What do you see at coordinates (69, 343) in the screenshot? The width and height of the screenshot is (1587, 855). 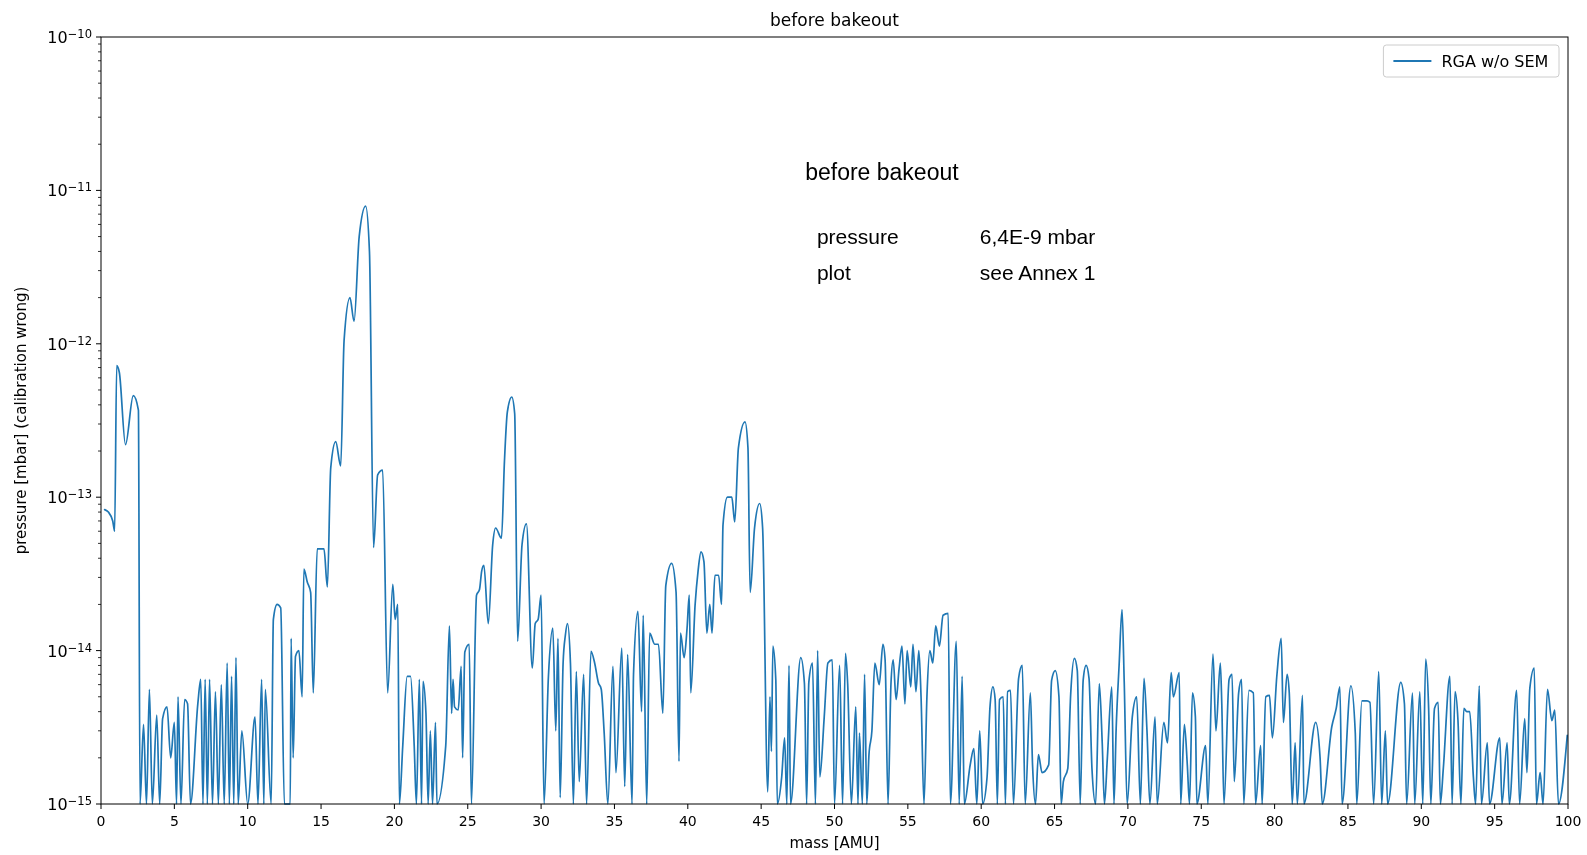 I see `y-tick-label: 10$^{−12}$` at bounding box center [69, 343].